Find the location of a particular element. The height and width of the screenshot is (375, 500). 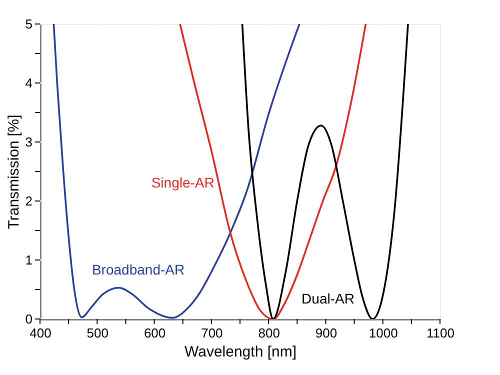

x-tick-label: 900 is located at coordinates (326, 333).